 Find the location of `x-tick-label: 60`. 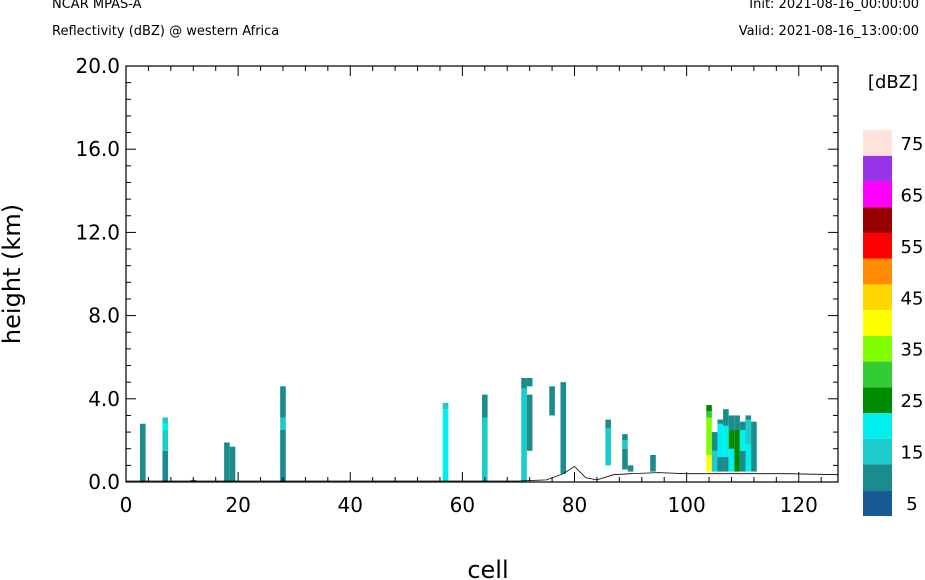

x-tick-label: 60 is located at coordinates (462, 505).